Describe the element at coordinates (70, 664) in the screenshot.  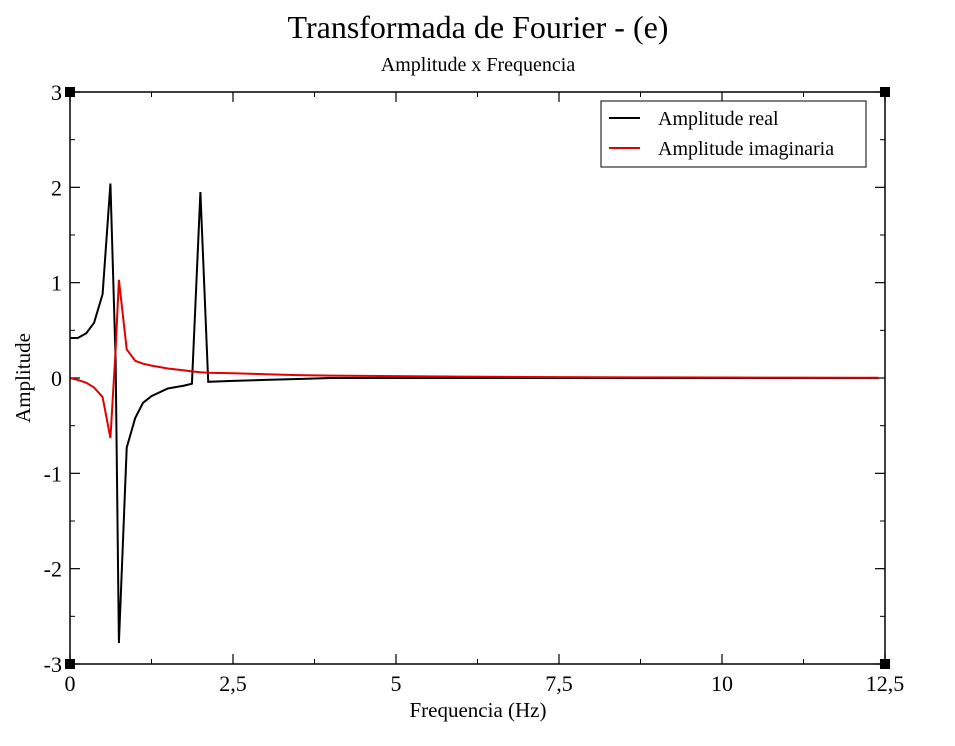
I see `corner-handle-bottom-left` at that location.